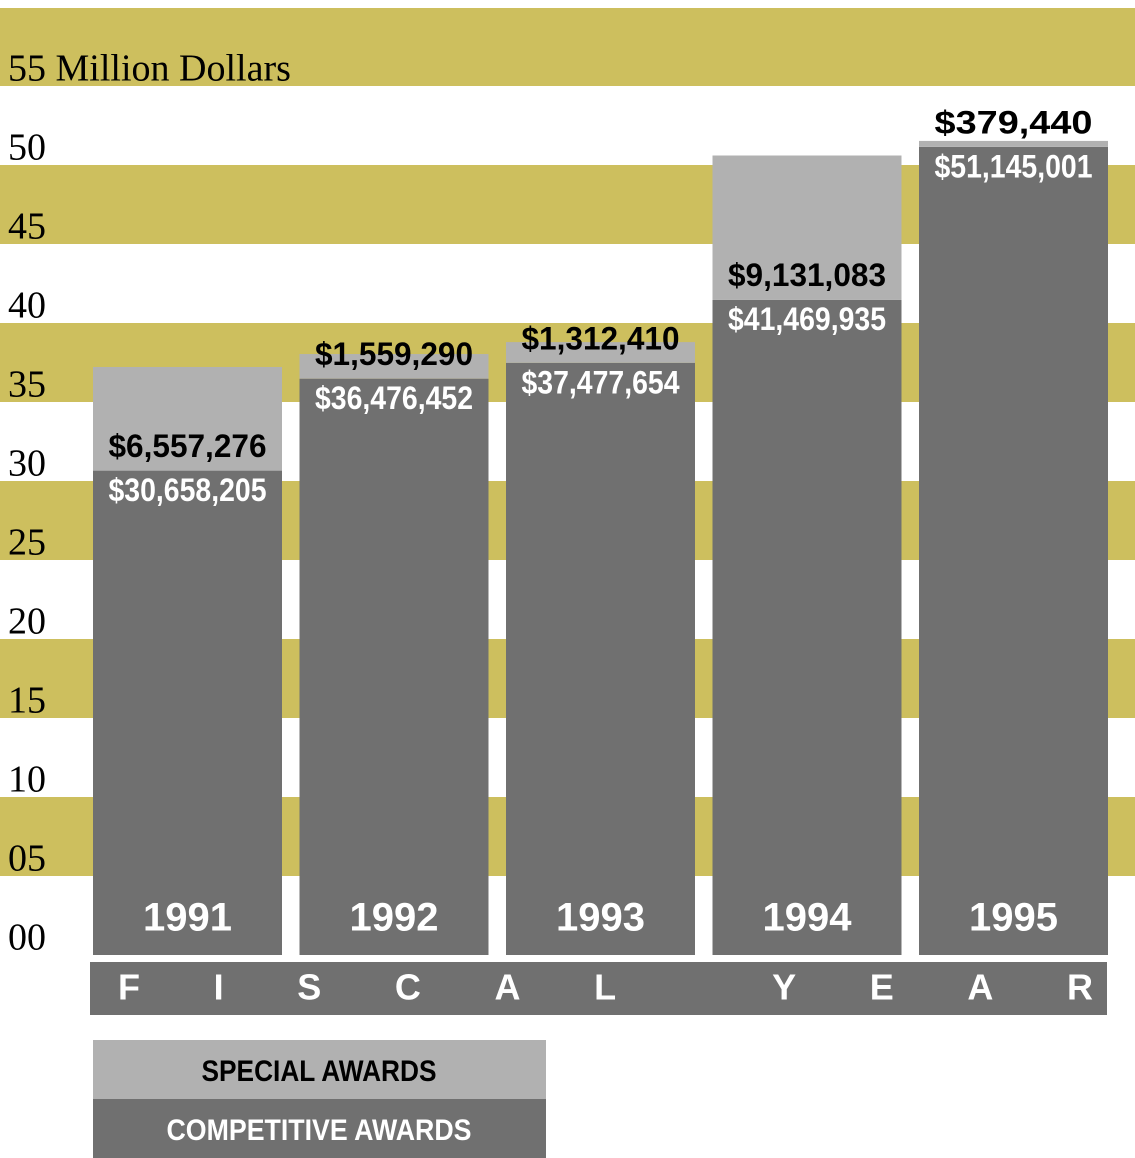 The width and height of the screenshot is (1135, 1158). I want to click on value-label: $9,131,083, so click(807, 275).